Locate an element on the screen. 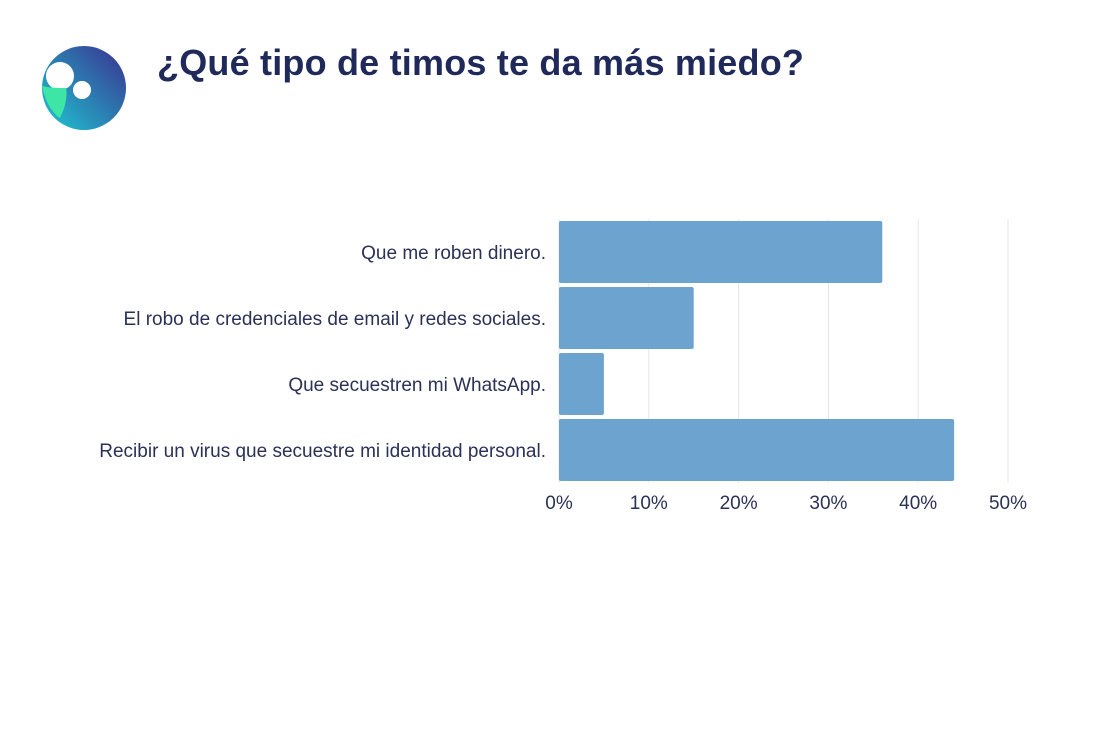 The image size is (1100, 733). x-tick-label: 30% is located at coordinates (828, 503).